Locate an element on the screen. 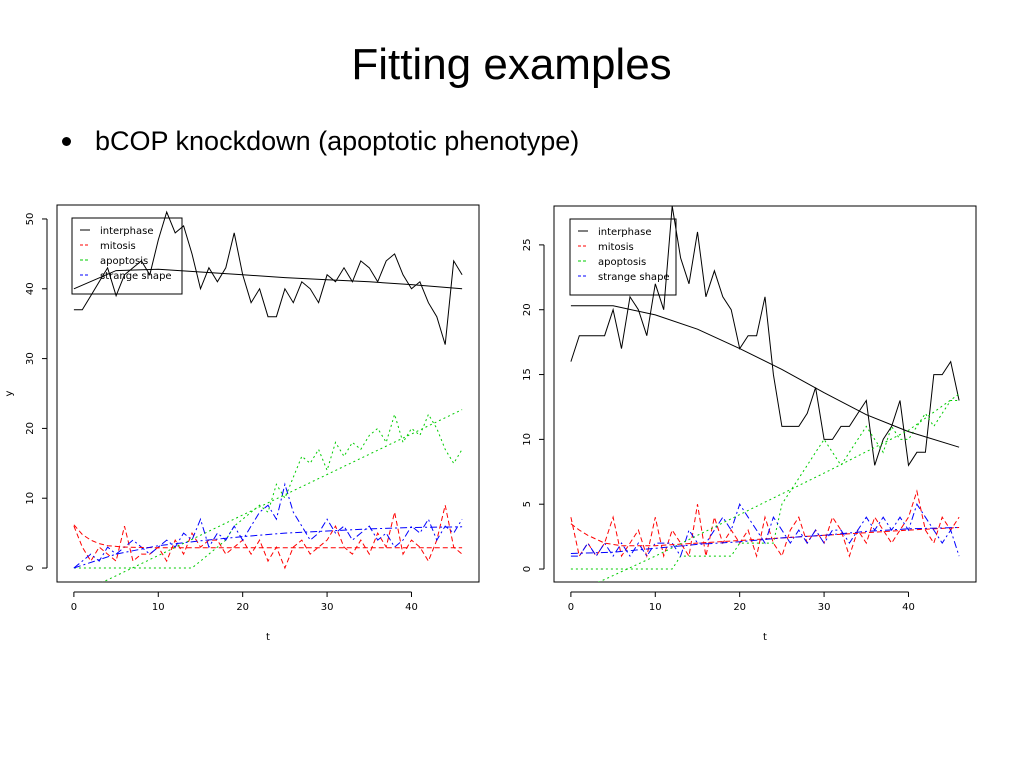  bullet-text: bCOP knockdown (apoptotic phenotype) is located at coordinates (337, 141).